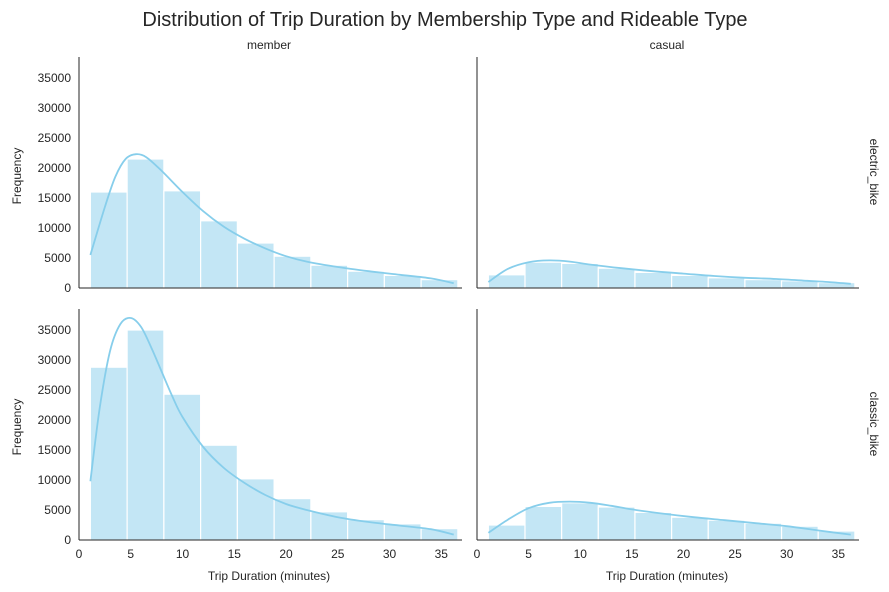 This screenshot has height=592, width=889. What do you see at coordinates (667, 576) in the screenshot?
I see `x-axis-label-casual: Trip Duration (minutes)` at bounding box center [667, 576].